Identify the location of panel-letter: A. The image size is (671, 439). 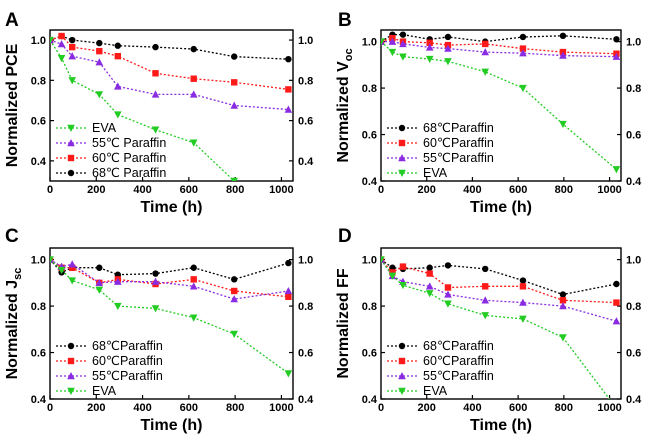
(12, 20).